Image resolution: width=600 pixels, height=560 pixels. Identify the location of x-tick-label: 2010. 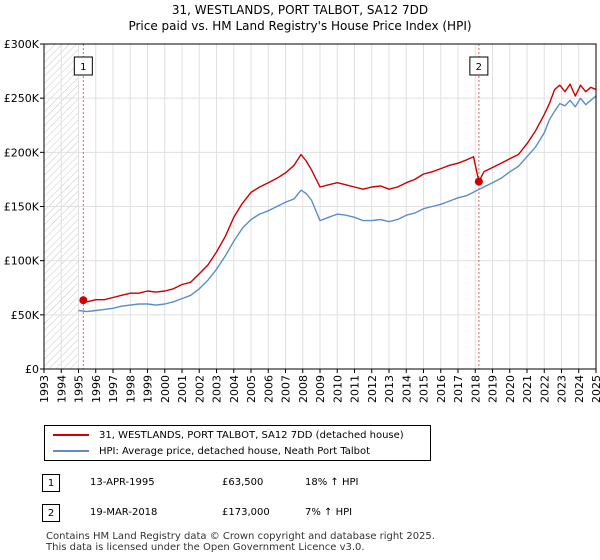
(337, 389).